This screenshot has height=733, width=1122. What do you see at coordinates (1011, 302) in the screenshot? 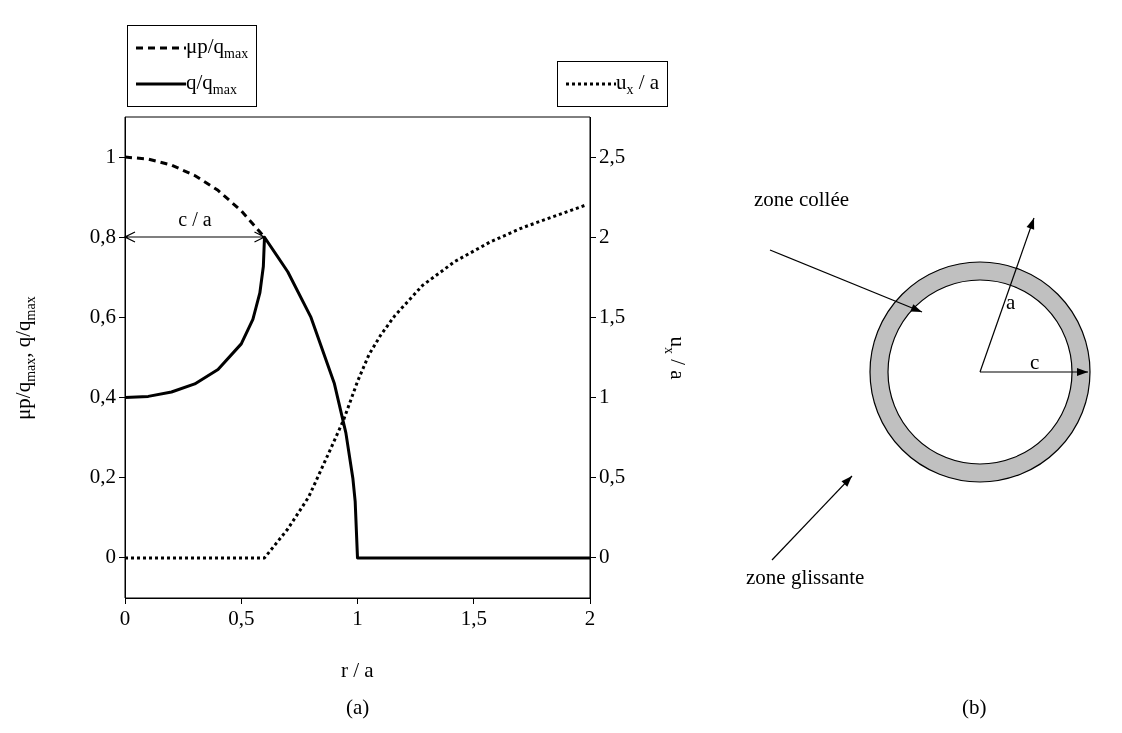
I see `text: a` at bounding box center [1011, 302].